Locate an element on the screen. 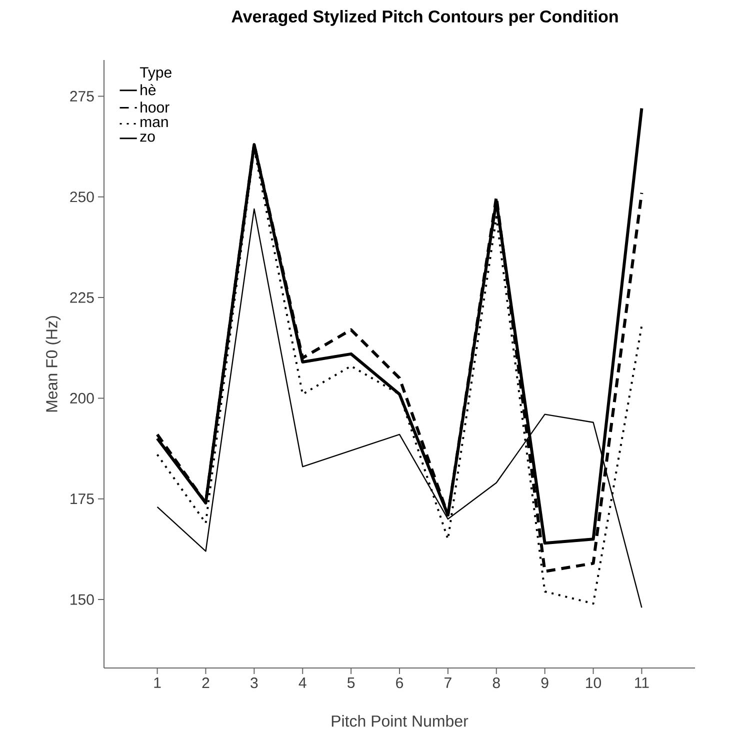  y-axis-title: Mean F0 (Hz) is located at coordinates (53, 364).